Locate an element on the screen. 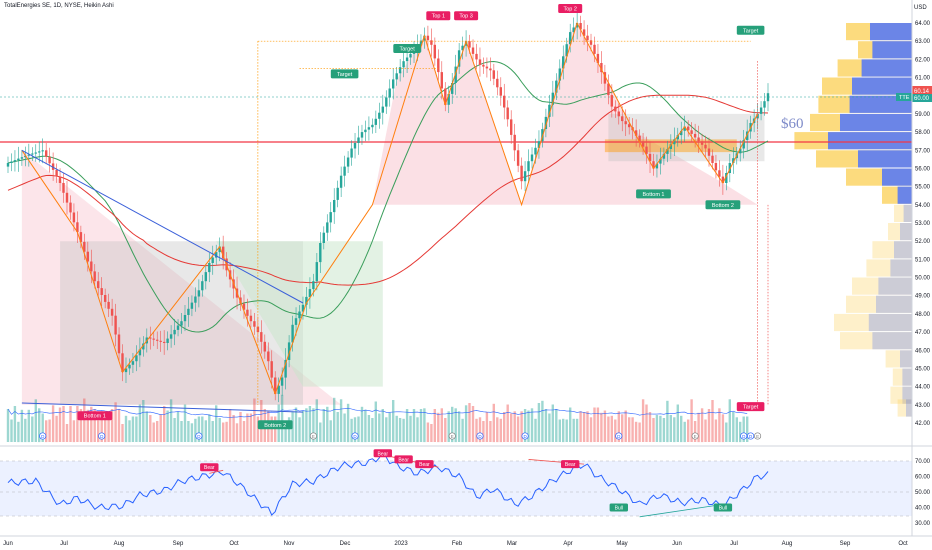 This screenshot has height=550, width=932. volume-profile-row is located at coordinates (902, 377).